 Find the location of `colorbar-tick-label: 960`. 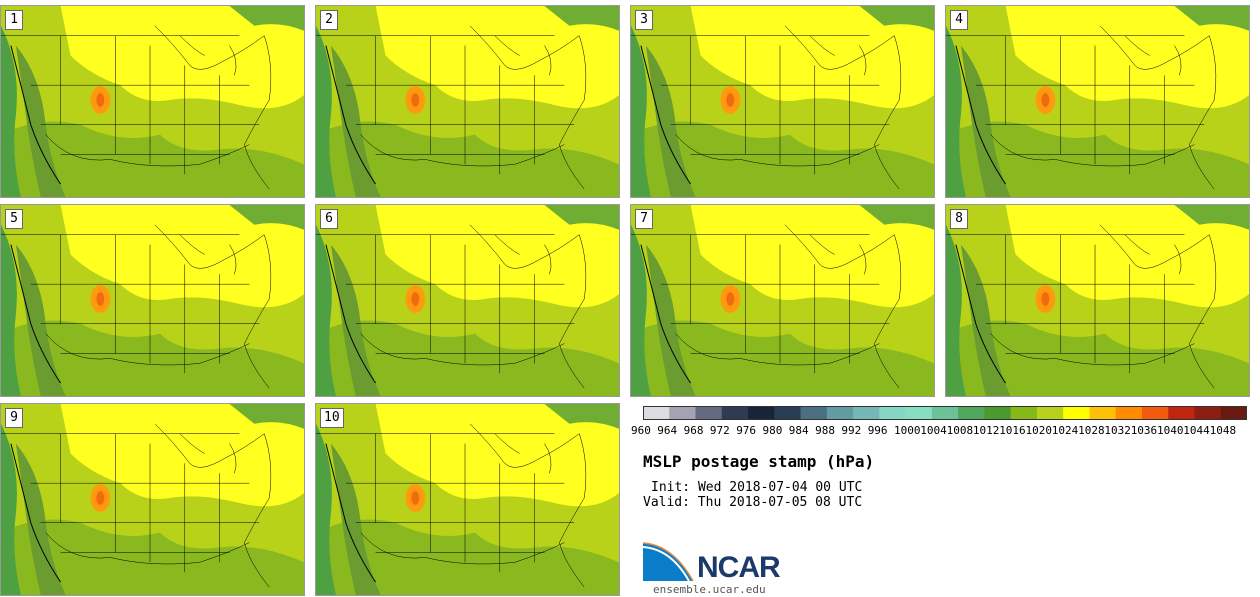

colorbar-tick-label: 960 is located at coordinates (641, 430).